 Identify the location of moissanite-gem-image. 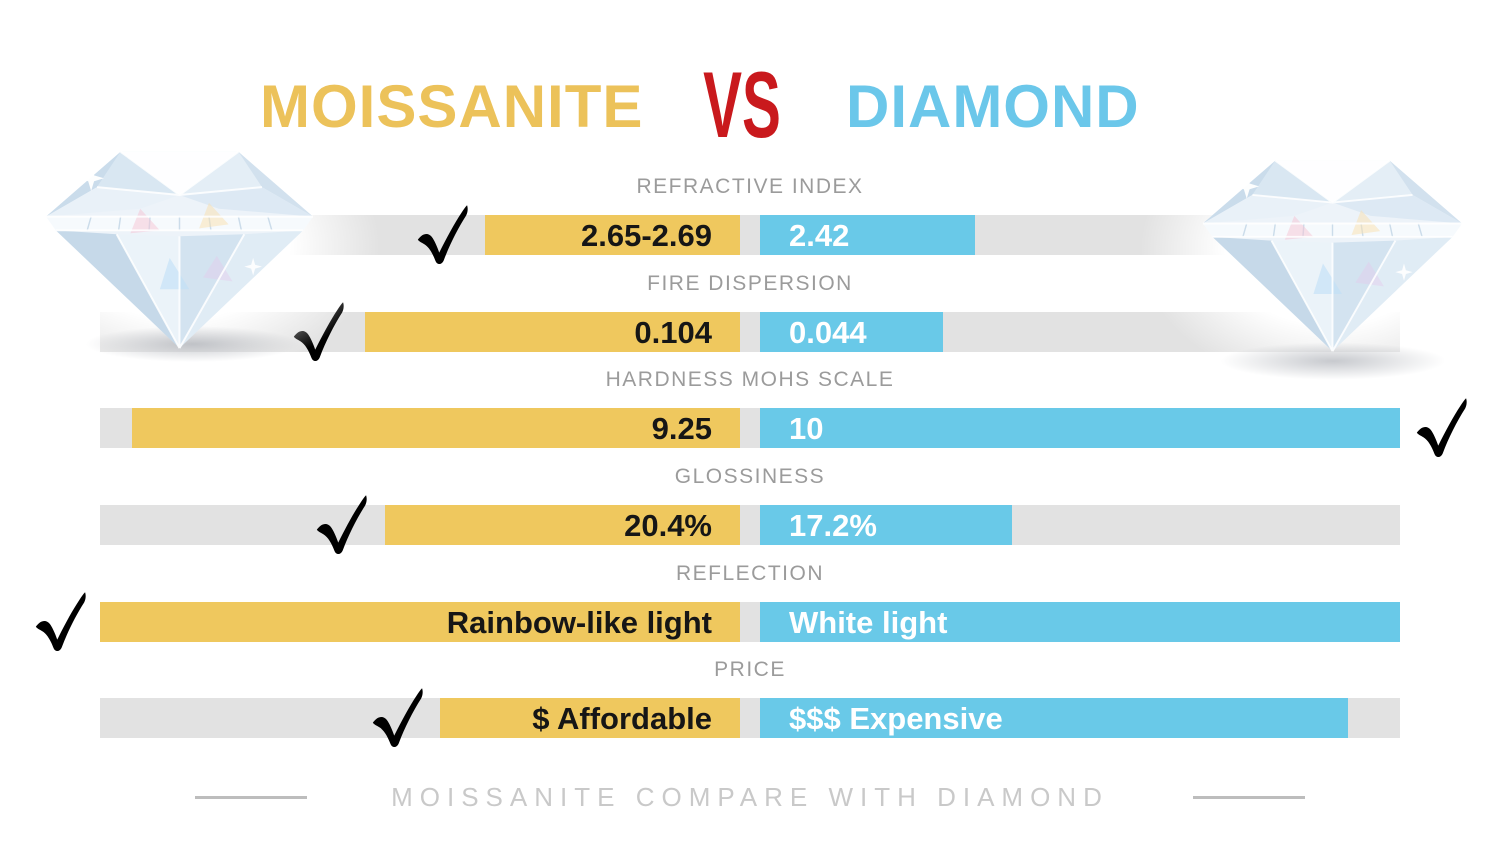
(179, 248).